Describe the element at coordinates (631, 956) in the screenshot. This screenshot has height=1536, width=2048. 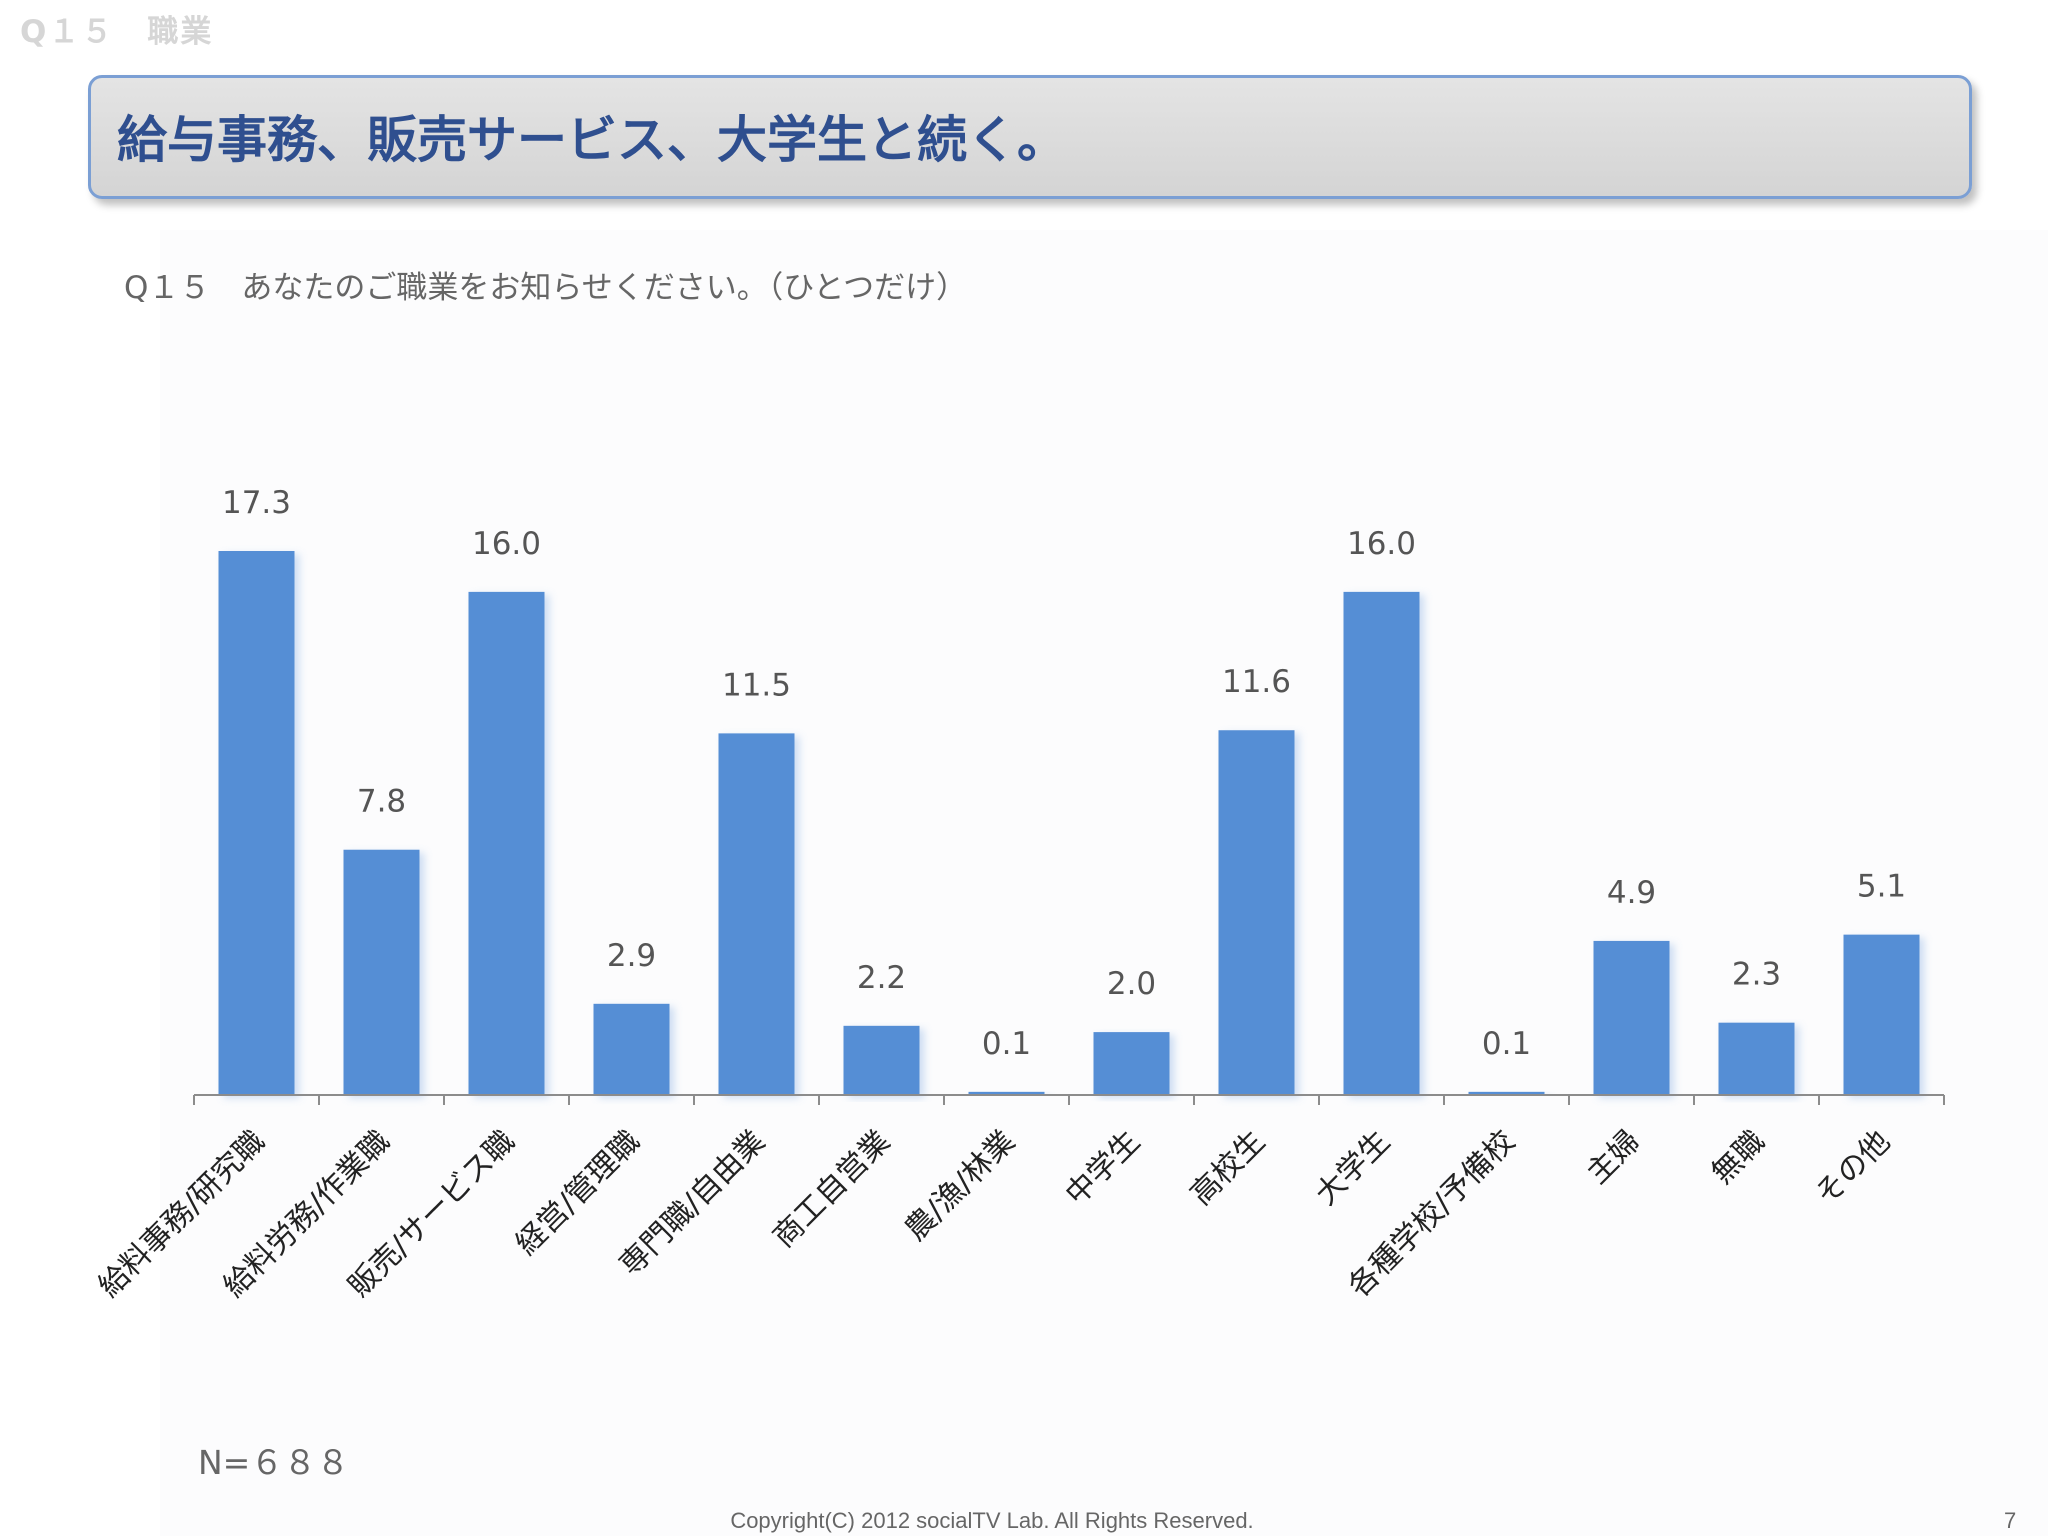
I see `value-label-3: 2.9` at that location.